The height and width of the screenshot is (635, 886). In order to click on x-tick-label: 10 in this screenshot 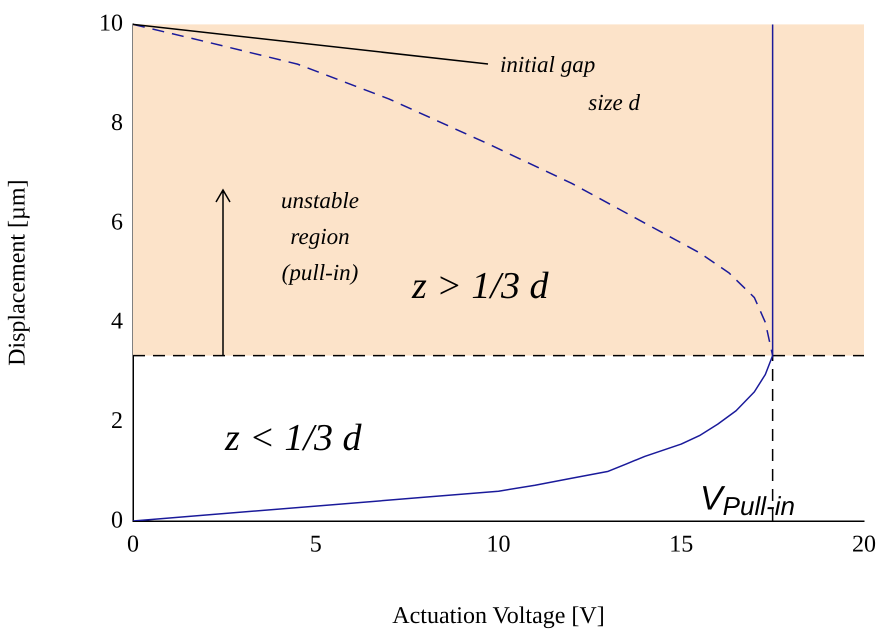, I will do `click(498, 545)`.